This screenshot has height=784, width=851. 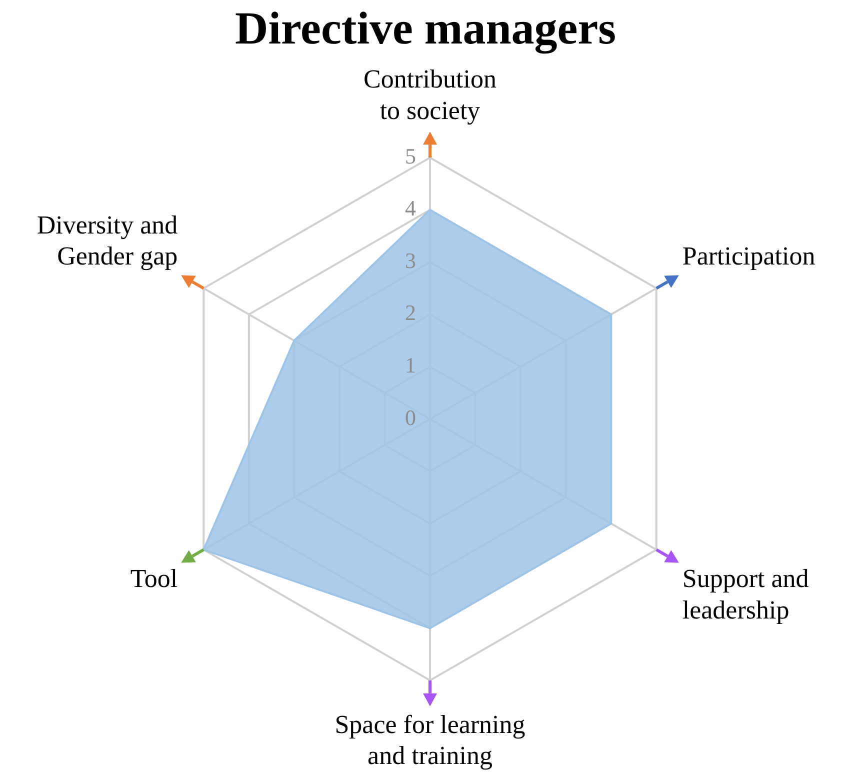 What do you see at coordinates (410, 365) in the screenshot?
I see `y-tick-label: 1` at bounding box center [410, 365].